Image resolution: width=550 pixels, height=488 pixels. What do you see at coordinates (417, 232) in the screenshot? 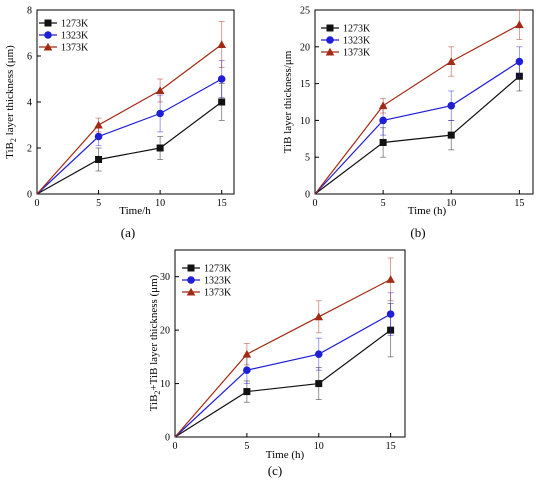
I see `panel-label: (b)` at bounding box center [417, 232].